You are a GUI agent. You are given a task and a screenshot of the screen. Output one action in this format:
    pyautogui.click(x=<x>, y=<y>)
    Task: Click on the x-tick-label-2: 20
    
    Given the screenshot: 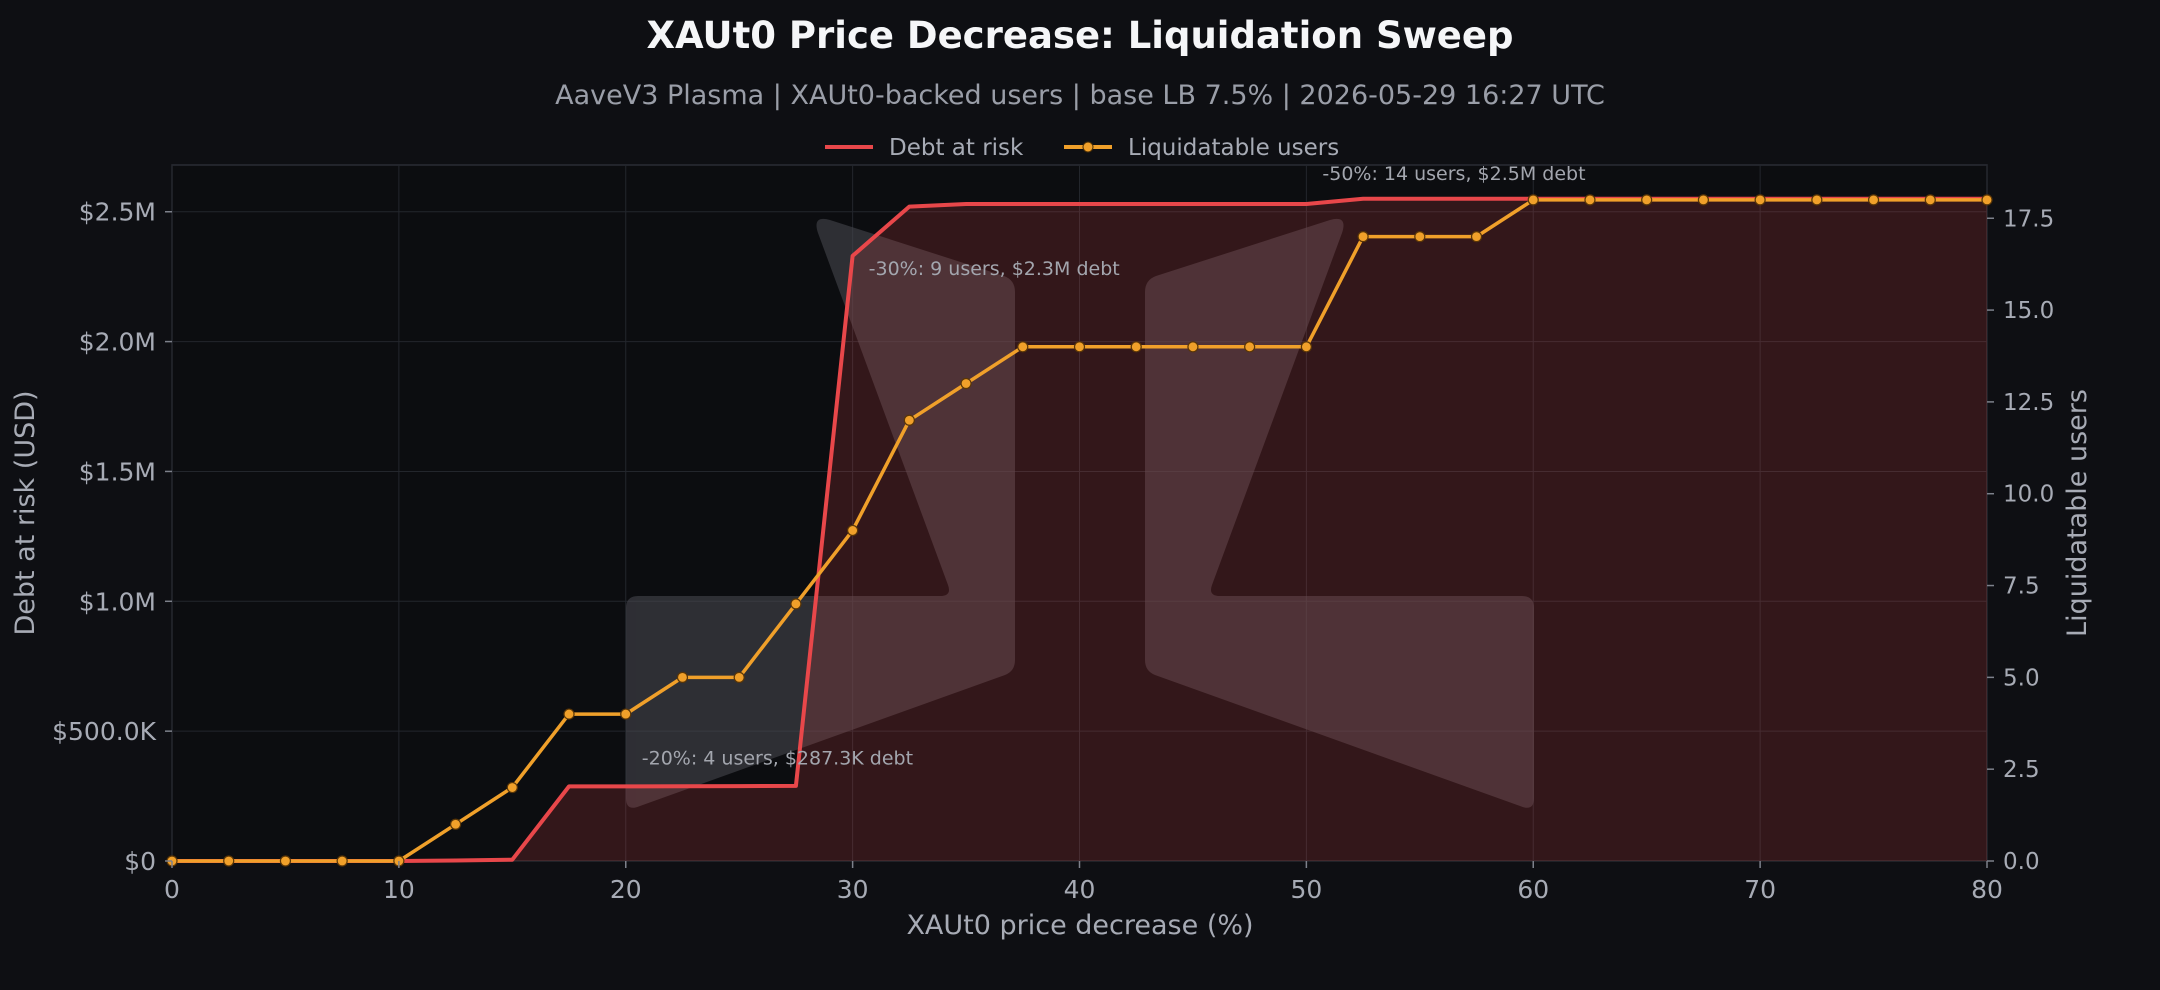 What is the action you would take?
    pyautogui.click(x=626, y=889)
    